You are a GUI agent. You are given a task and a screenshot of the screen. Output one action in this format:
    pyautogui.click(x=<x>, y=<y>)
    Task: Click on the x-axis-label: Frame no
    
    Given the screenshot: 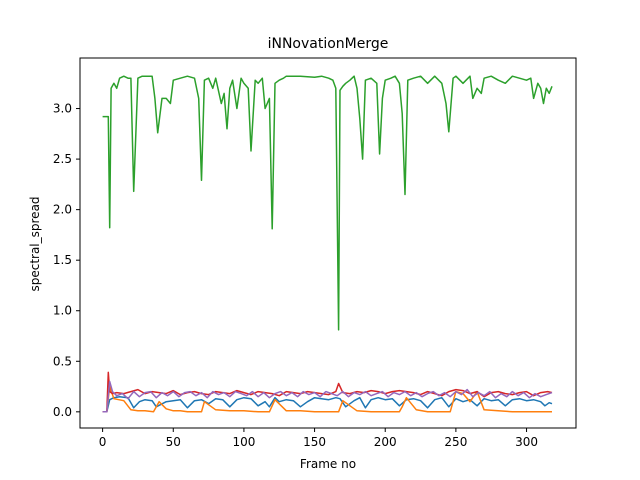 What is the action you would take?
    pyautogui.click(x=328, y=464)
    